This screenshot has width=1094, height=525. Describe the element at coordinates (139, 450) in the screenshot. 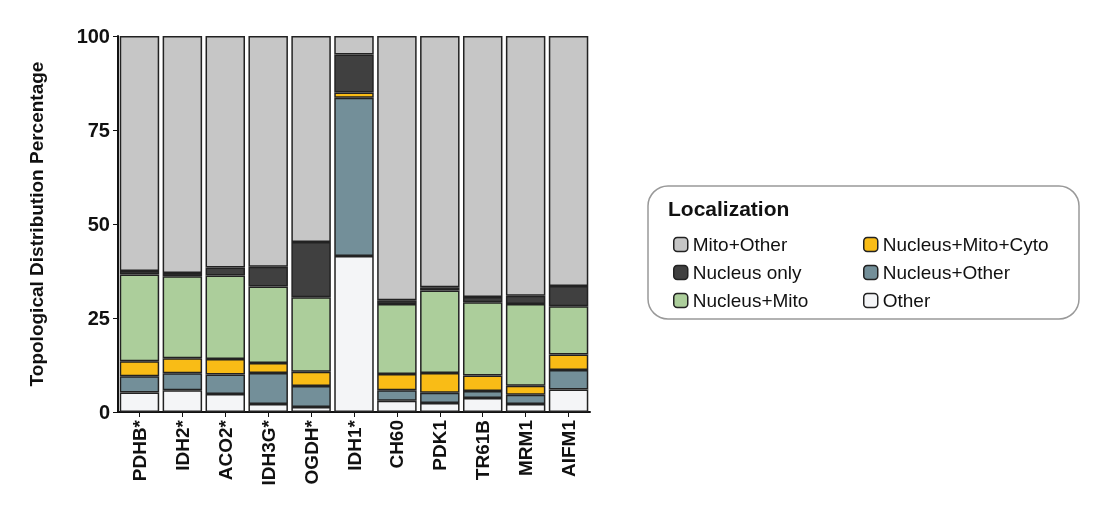

I see `x-tick-label: PDHB*` at that location.